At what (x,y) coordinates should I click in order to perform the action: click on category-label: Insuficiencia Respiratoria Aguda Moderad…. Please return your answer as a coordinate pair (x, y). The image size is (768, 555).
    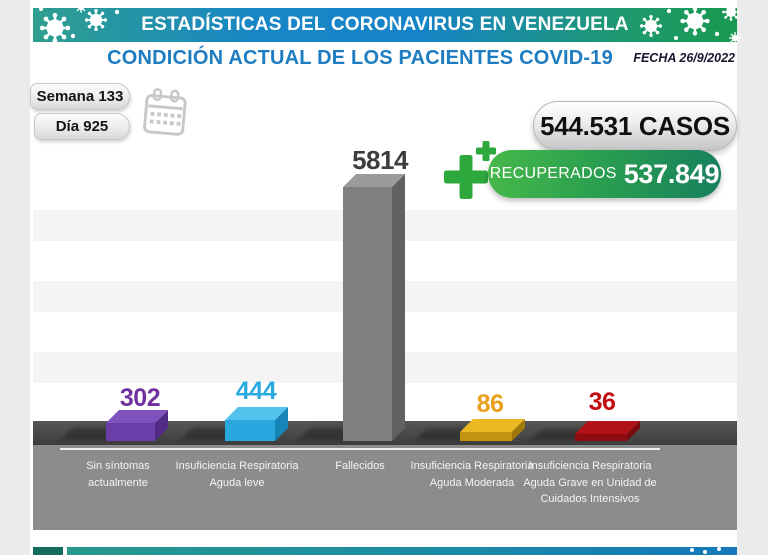
    Looking at the image, I should click on (472, 474).